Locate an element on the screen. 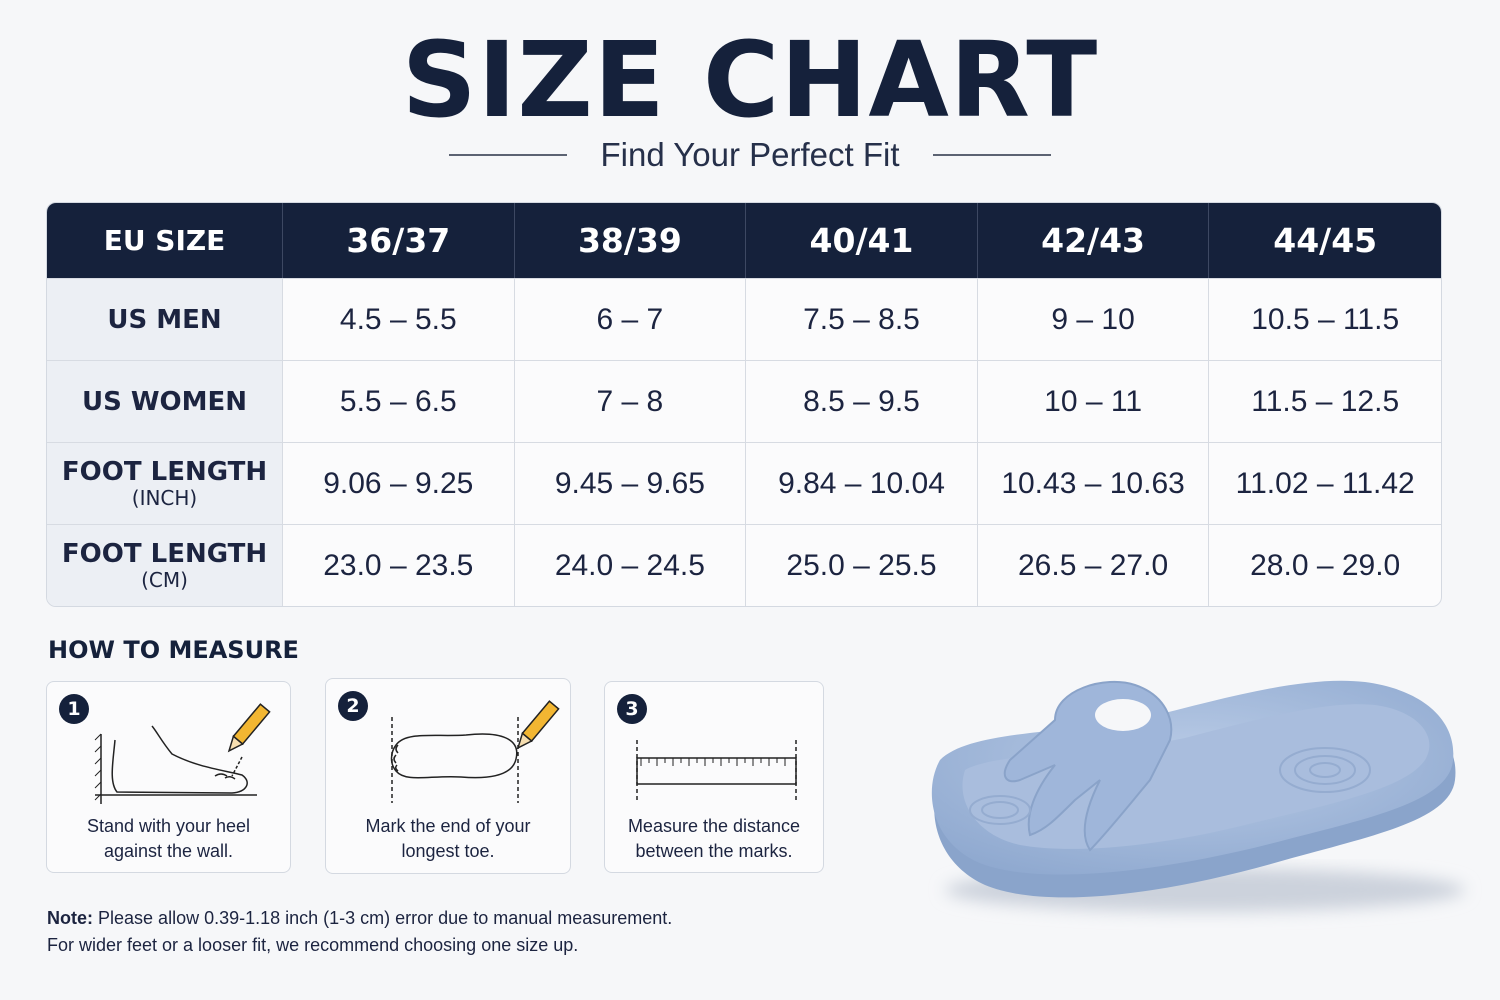 This screenshot has width=1500, height=1000. table-cell: 26.5 – 27.0 is located at coordinates (1093, 565).